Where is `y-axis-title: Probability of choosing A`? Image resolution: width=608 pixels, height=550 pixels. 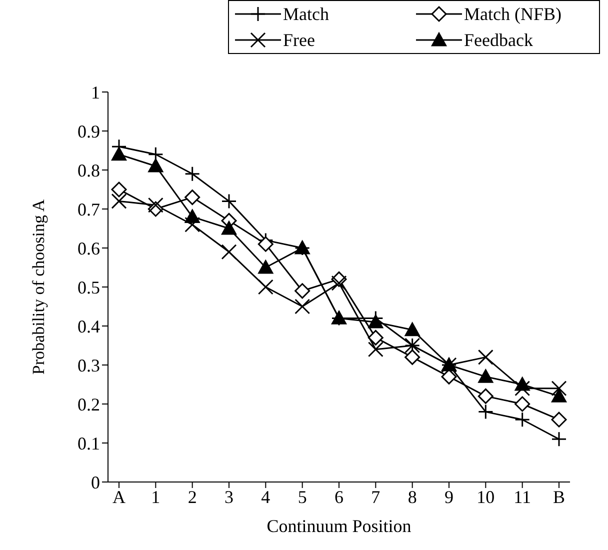 y-axis-title: Probability of choosing A is located at coordinates (38, 286).